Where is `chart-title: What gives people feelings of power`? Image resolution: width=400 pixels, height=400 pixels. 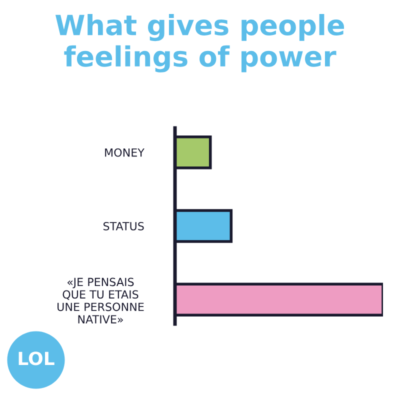 chart-title: What gives people feelings of power is located at coordinates (199, 43).